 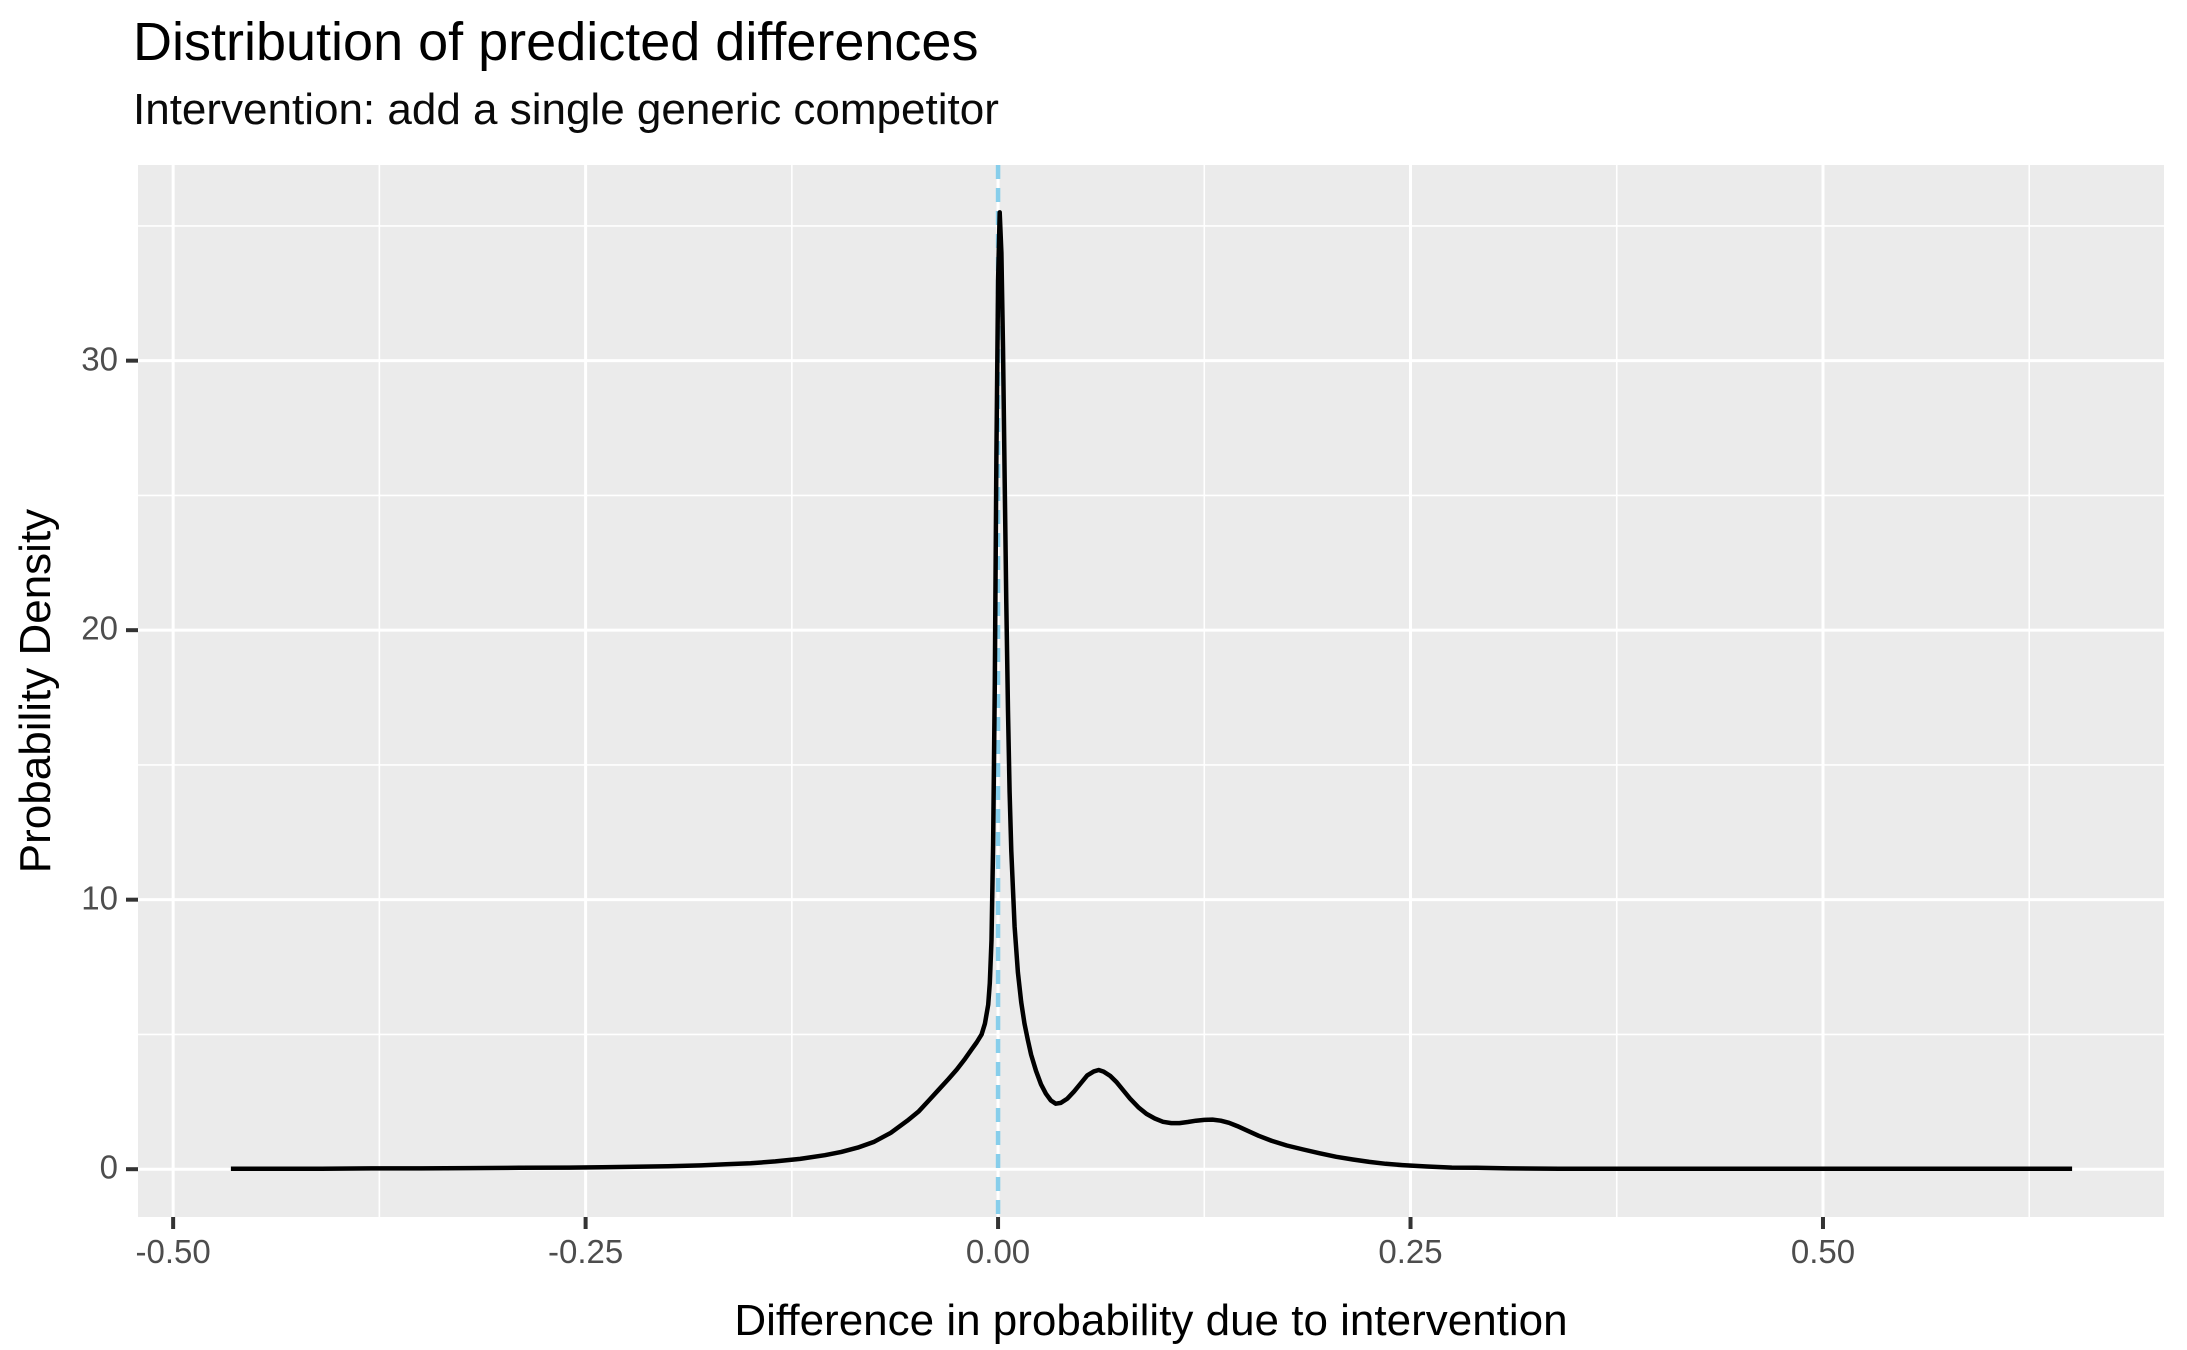 What do you see at coordinates (556, 42) in the screenshot?
I see `chart-title: Distribution of predicted differences` at bounding box center [556, 42].